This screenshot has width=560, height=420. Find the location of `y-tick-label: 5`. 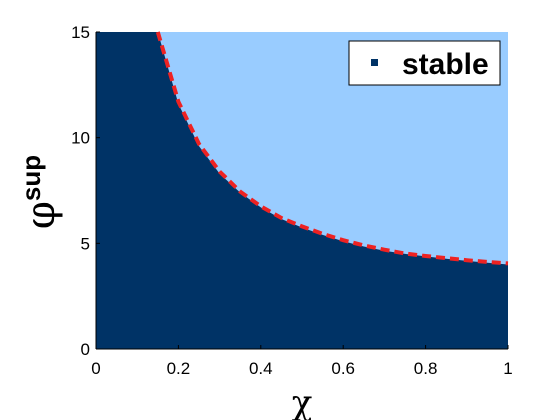

y-tick-label: 5 is located at coordinates (85, 243).